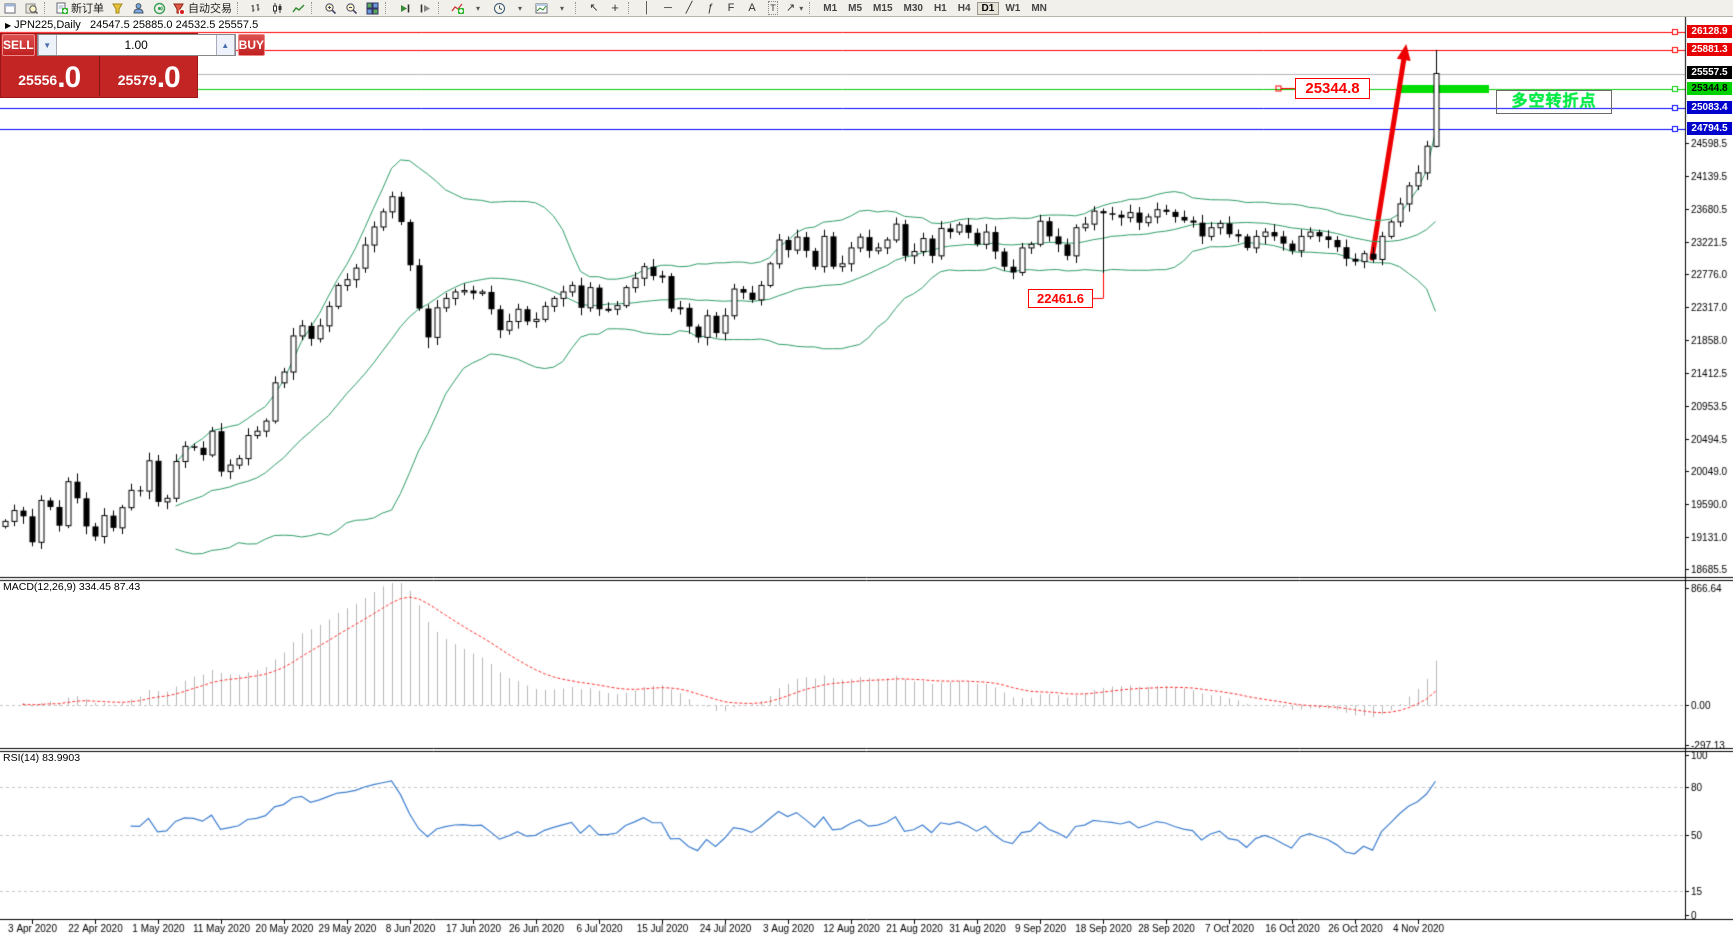 The width and height of the screenshot is (1733, 941). Describe the element at coordinates (351, 8) in the screenshot. I see `zoom-out-icon` at that location.